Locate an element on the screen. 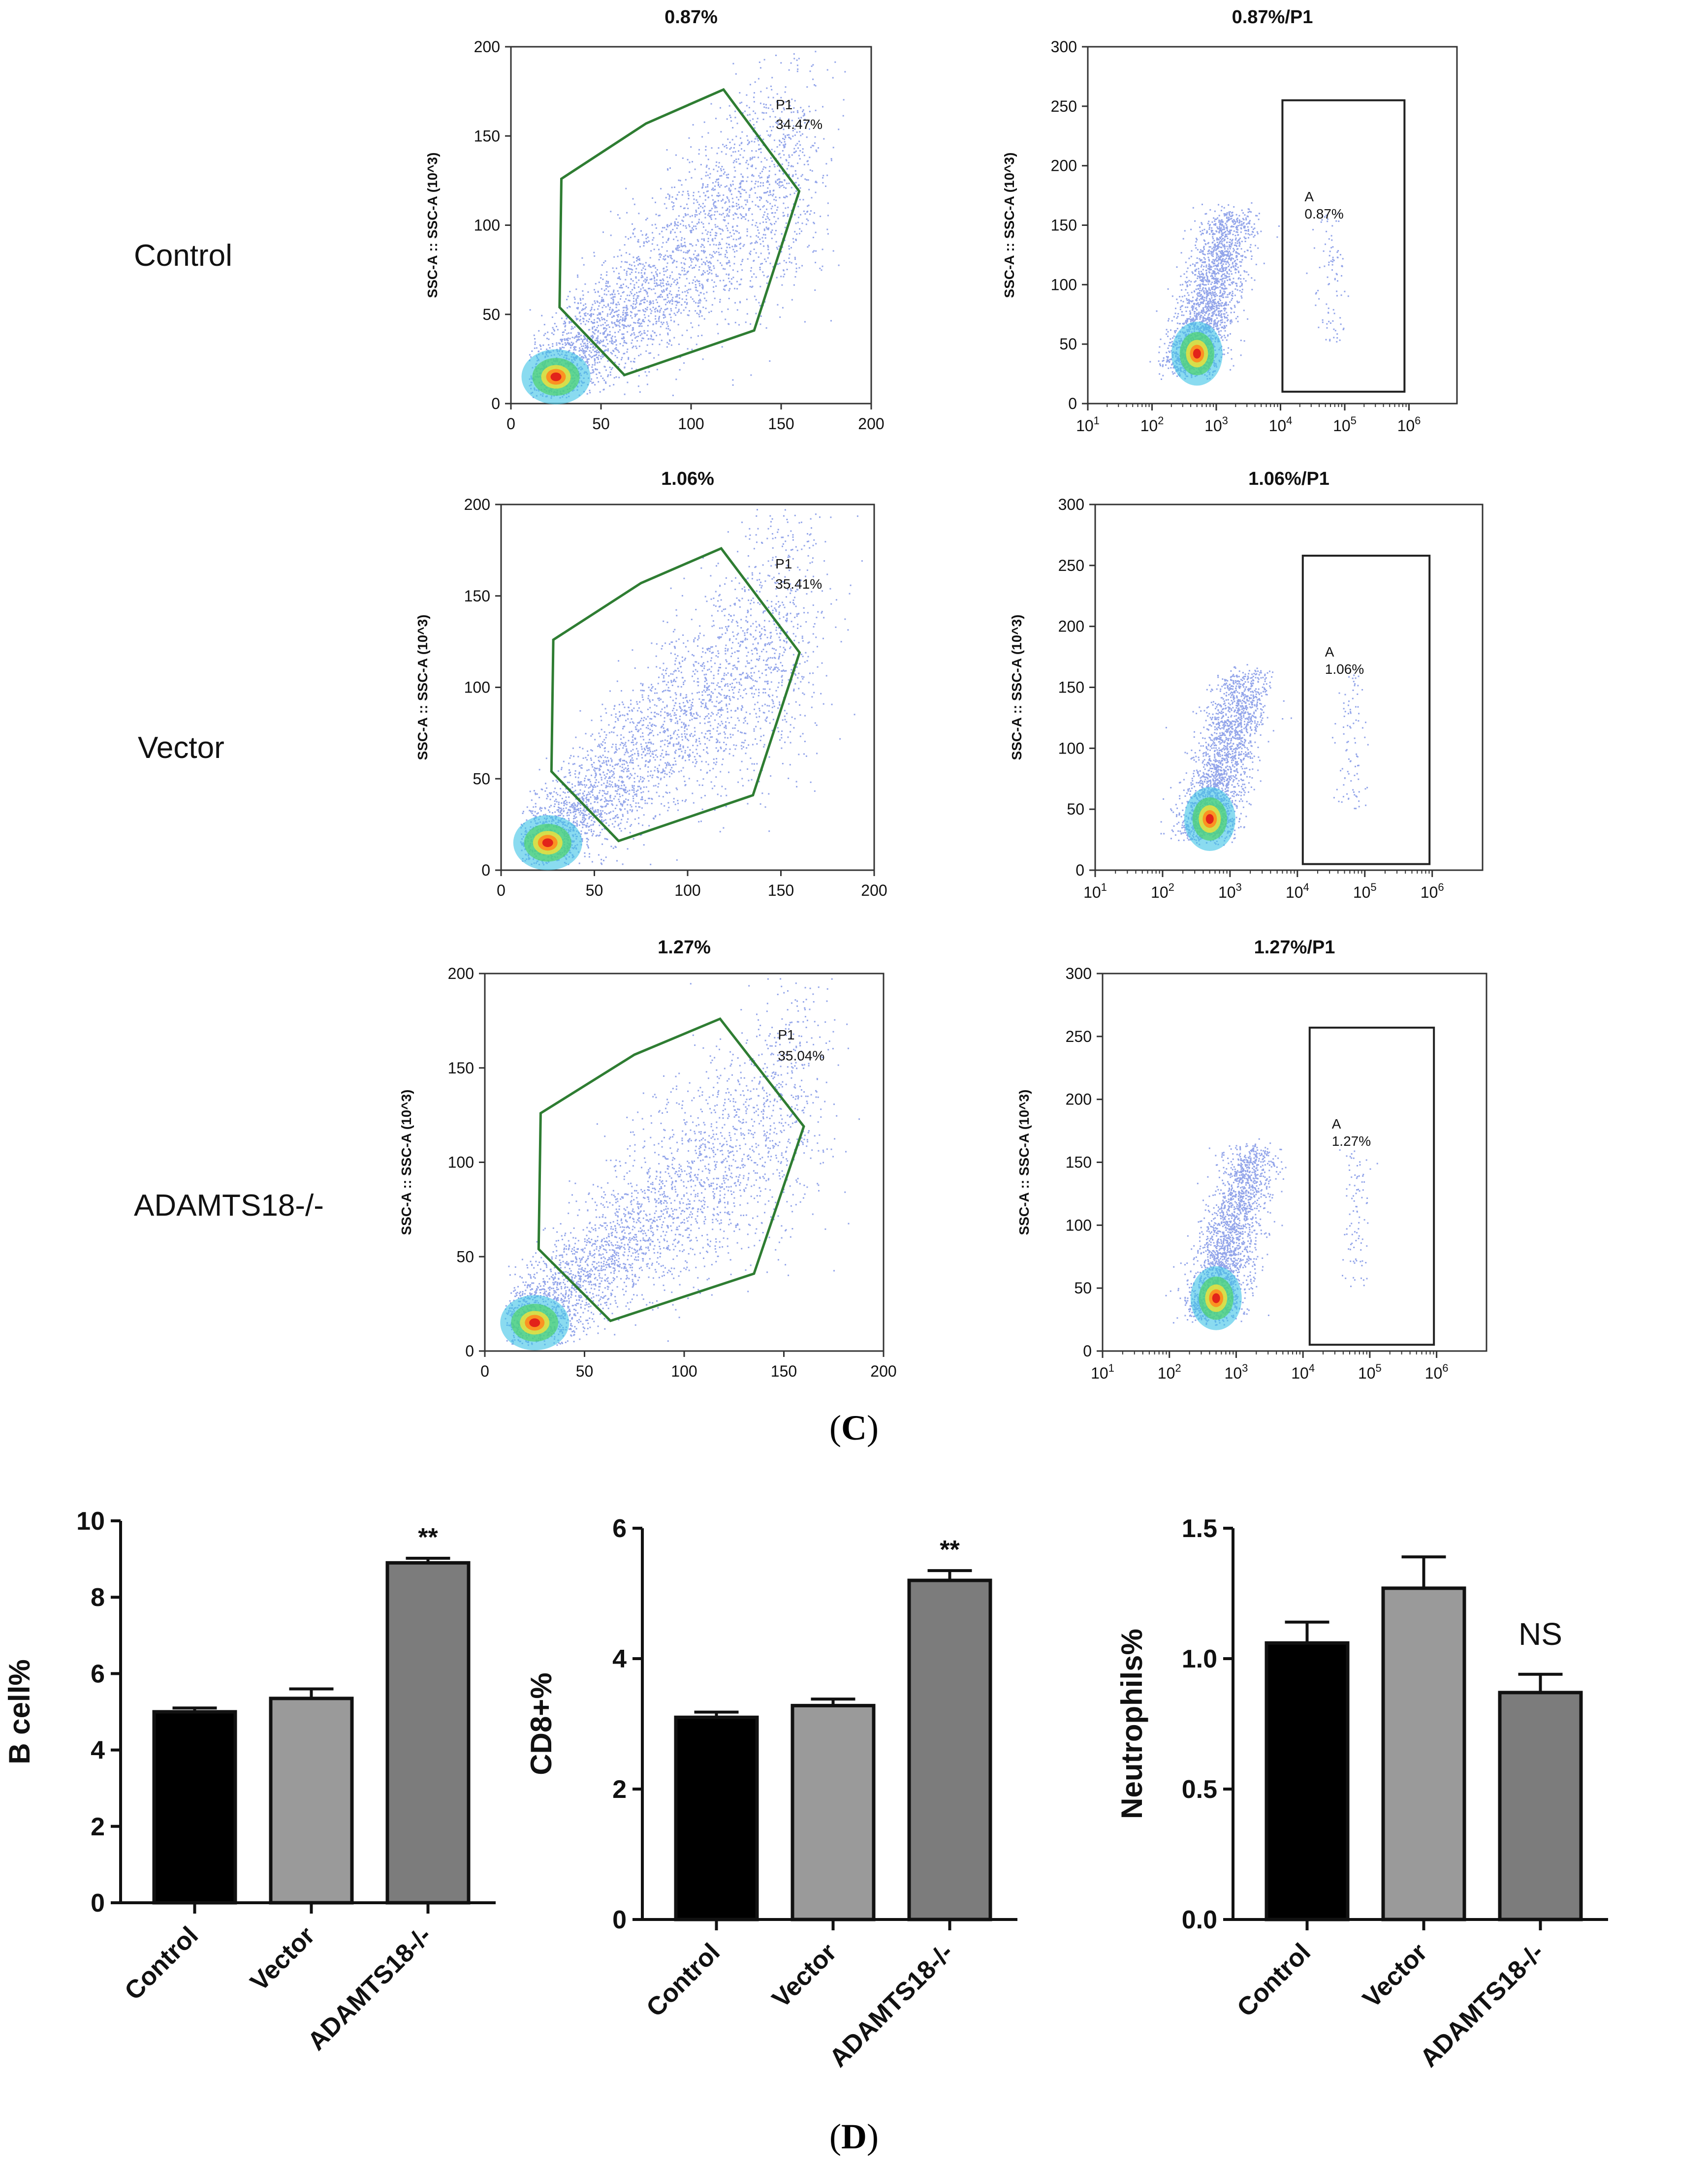 The width and height of the screenshot is (1708, 2171). y-tick-label: 1.0 is located at coordinates (1199, 1659).